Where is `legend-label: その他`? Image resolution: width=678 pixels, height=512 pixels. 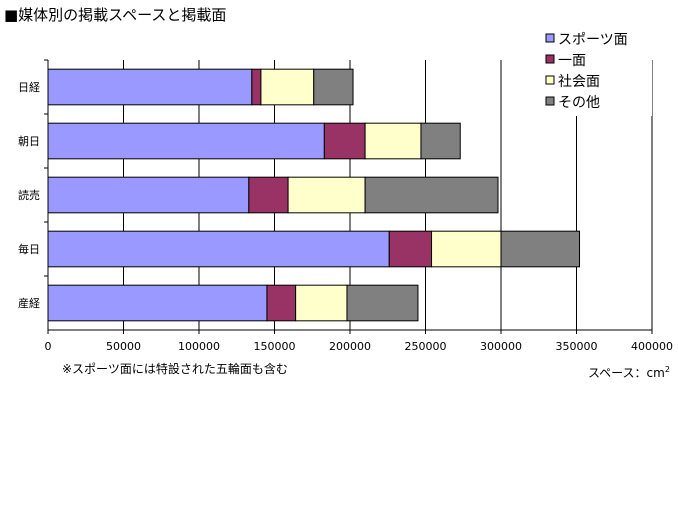
legend-label: その他 is located at coordinates (579, 103).